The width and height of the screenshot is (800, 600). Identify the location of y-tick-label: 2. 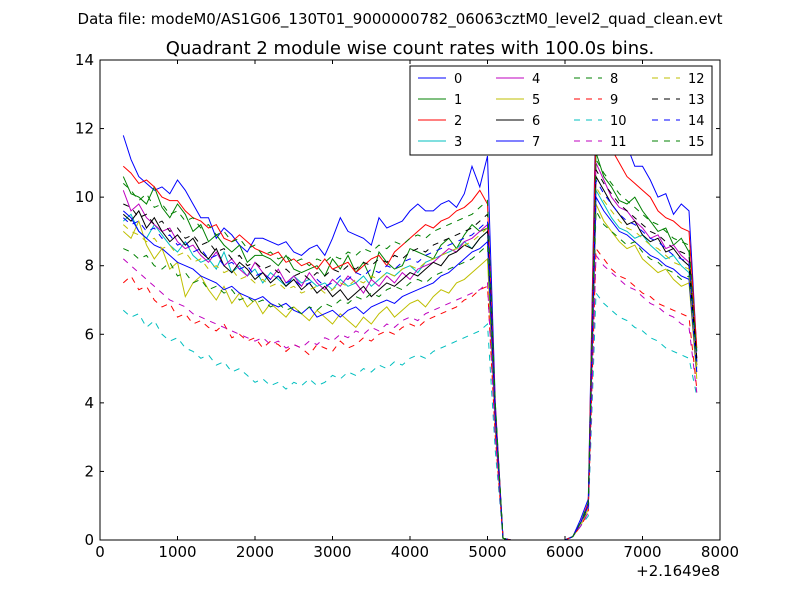
(89, 471).